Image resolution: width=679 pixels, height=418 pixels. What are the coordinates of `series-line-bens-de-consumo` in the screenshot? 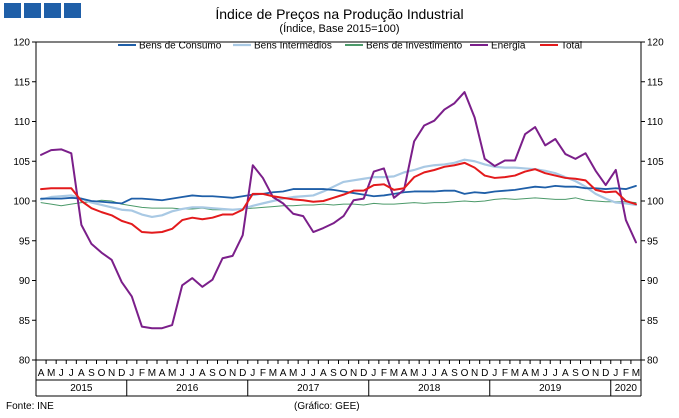 It's located at (338, 194).